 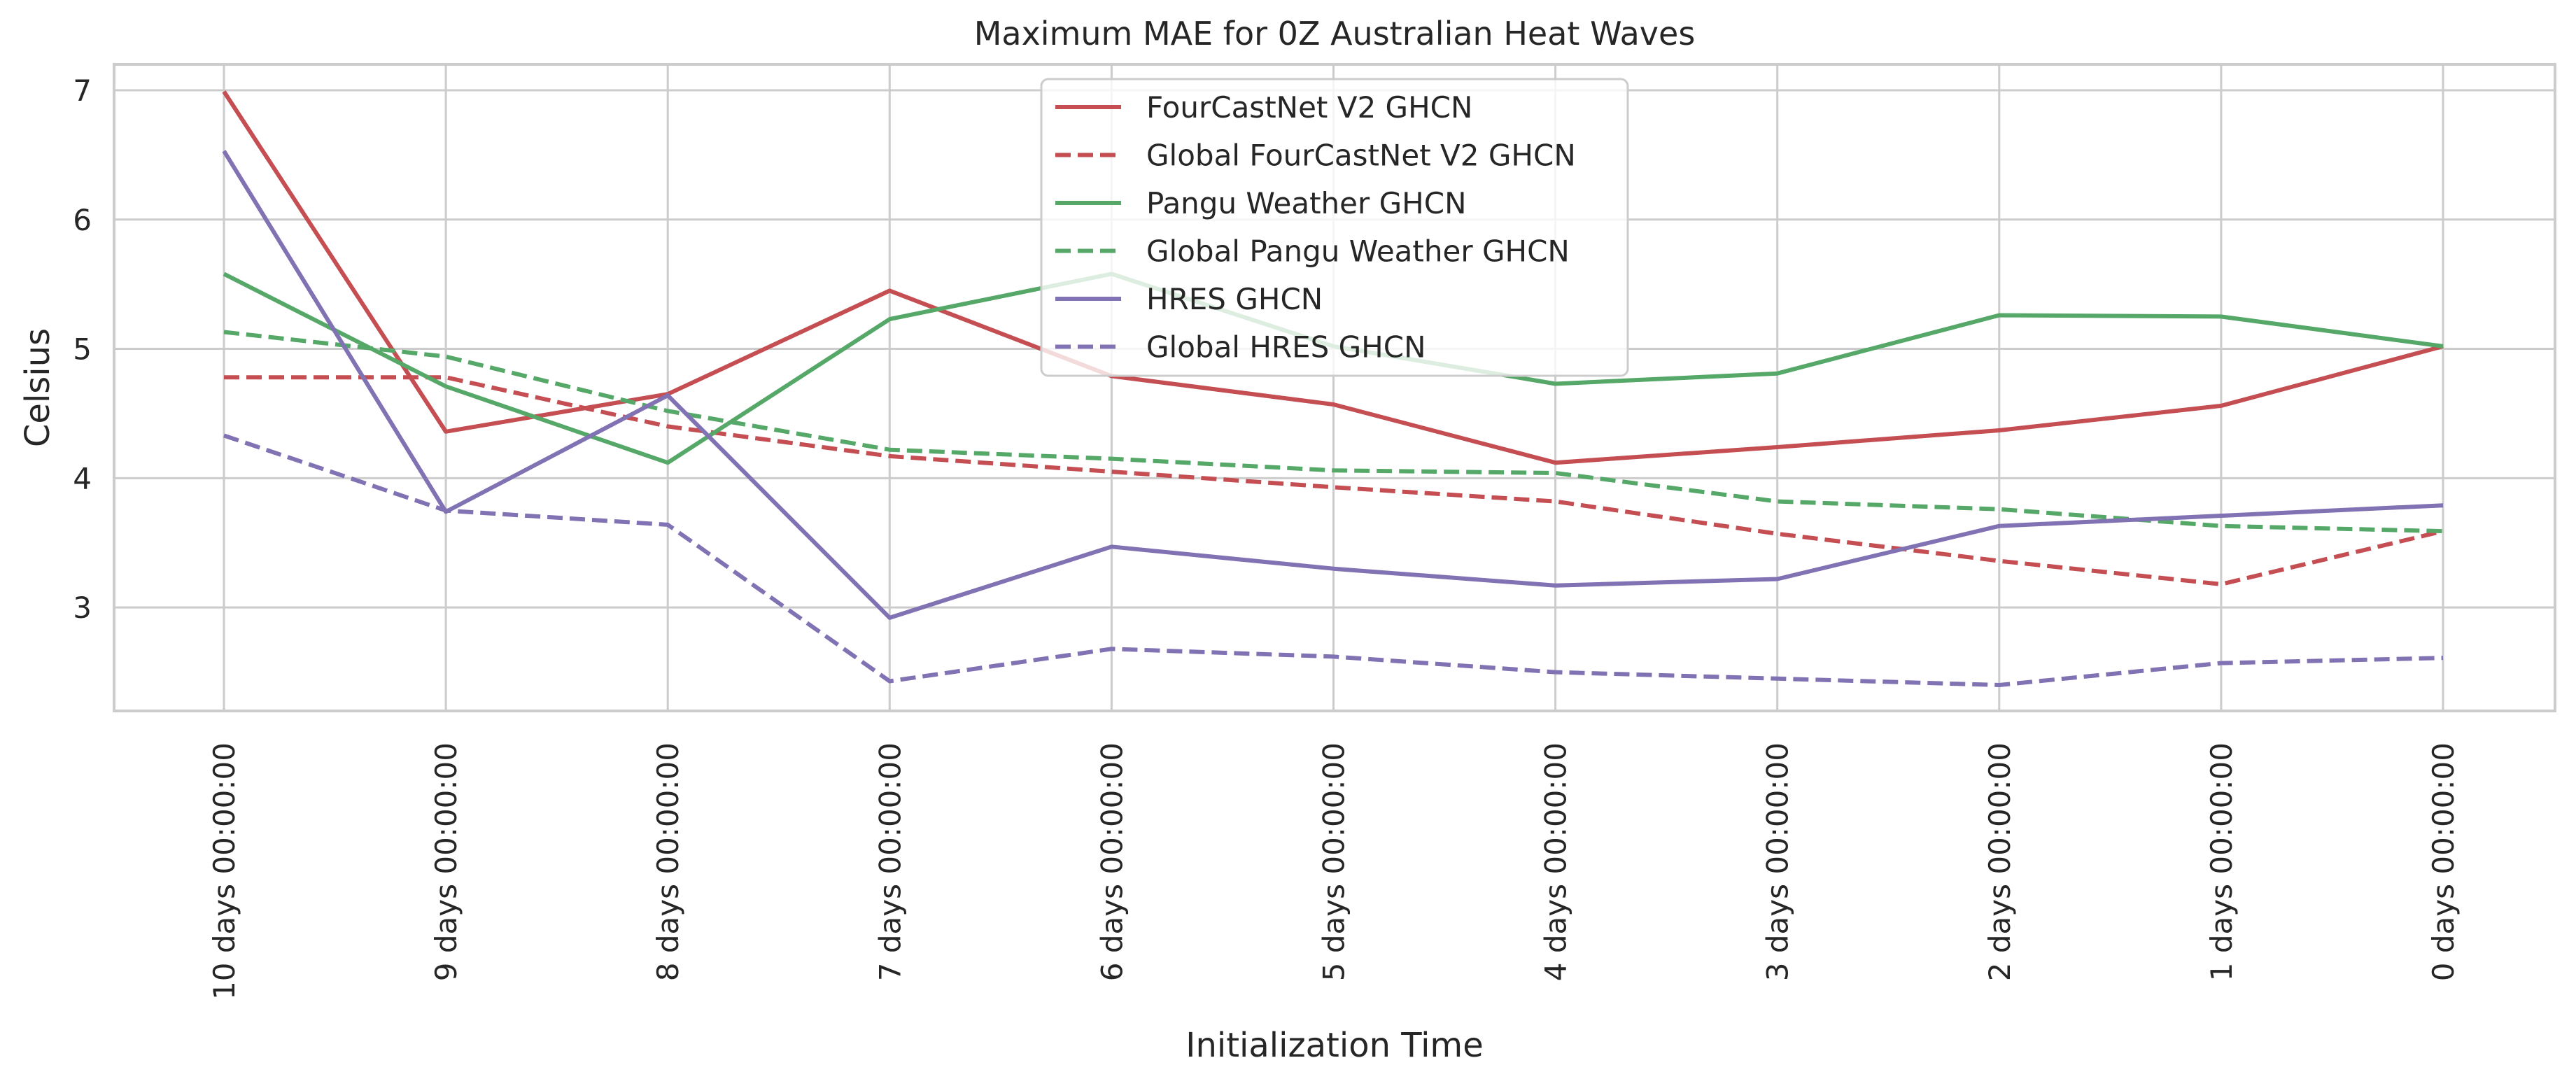 I want to click on x-tick-label: 10 days 00:00:00, so click(x=224, y=871).